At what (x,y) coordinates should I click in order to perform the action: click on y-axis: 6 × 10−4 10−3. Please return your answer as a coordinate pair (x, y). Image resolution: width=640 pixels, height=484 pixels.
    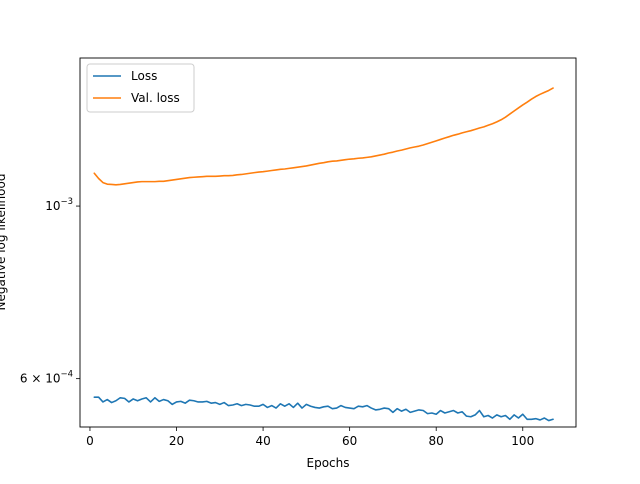
    Looking at the image, I should click on (50, 291).